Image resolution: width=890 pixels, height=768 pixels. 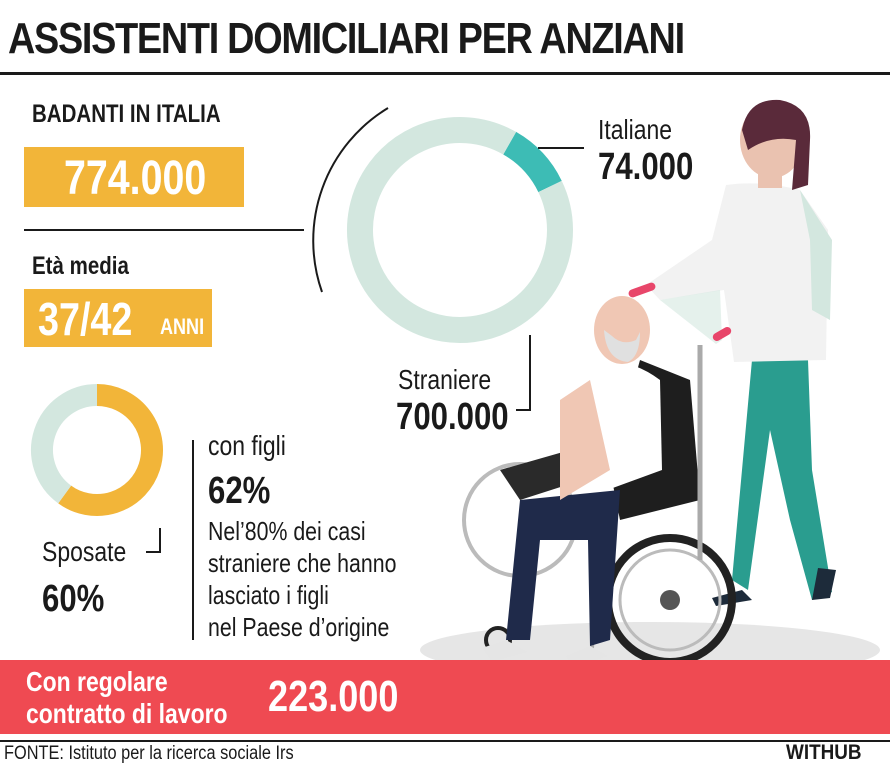 I want to click on contratto-label-line2: contratto di lavoro, so click(x=127, y=713).